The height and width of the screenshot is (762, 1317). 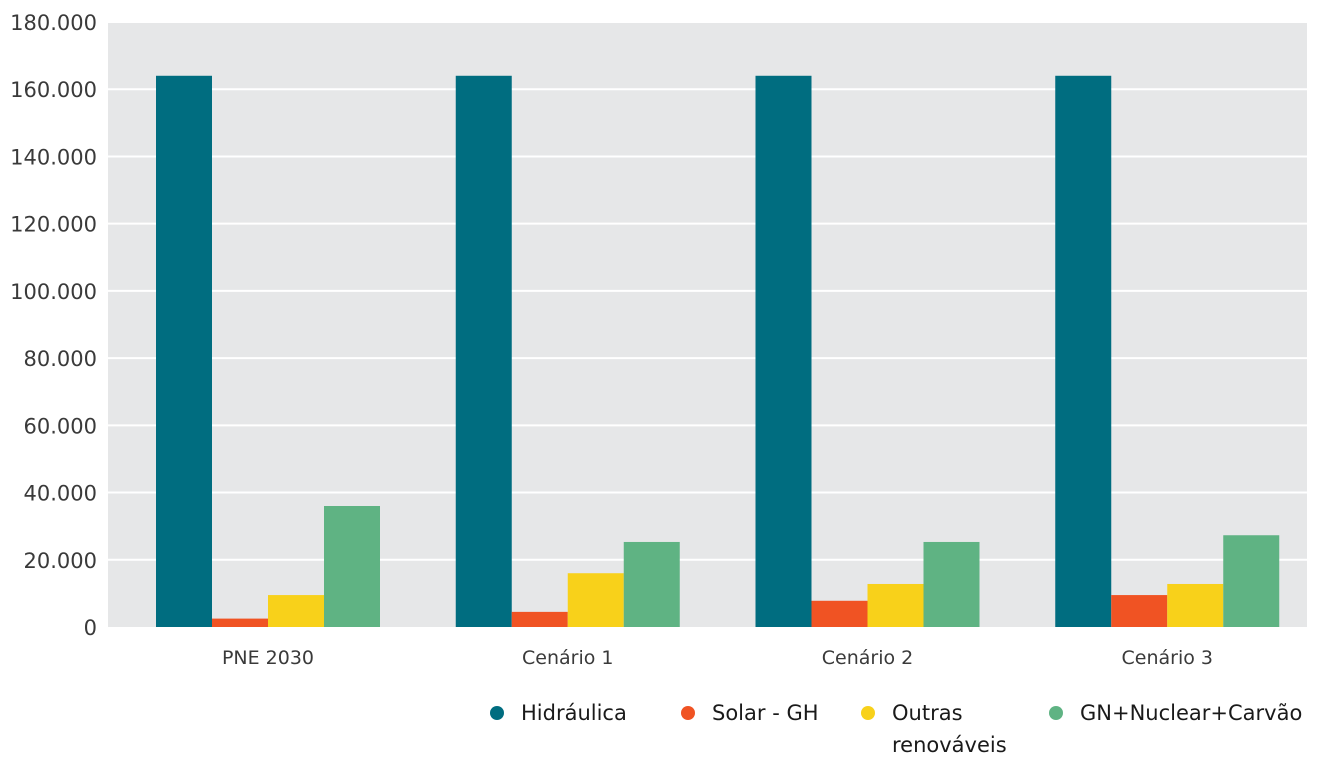 What do you see at coordinates (53, 225) in the screenshot?
I see `y-tick-label: 120.000` at bounding box center [53, 225].